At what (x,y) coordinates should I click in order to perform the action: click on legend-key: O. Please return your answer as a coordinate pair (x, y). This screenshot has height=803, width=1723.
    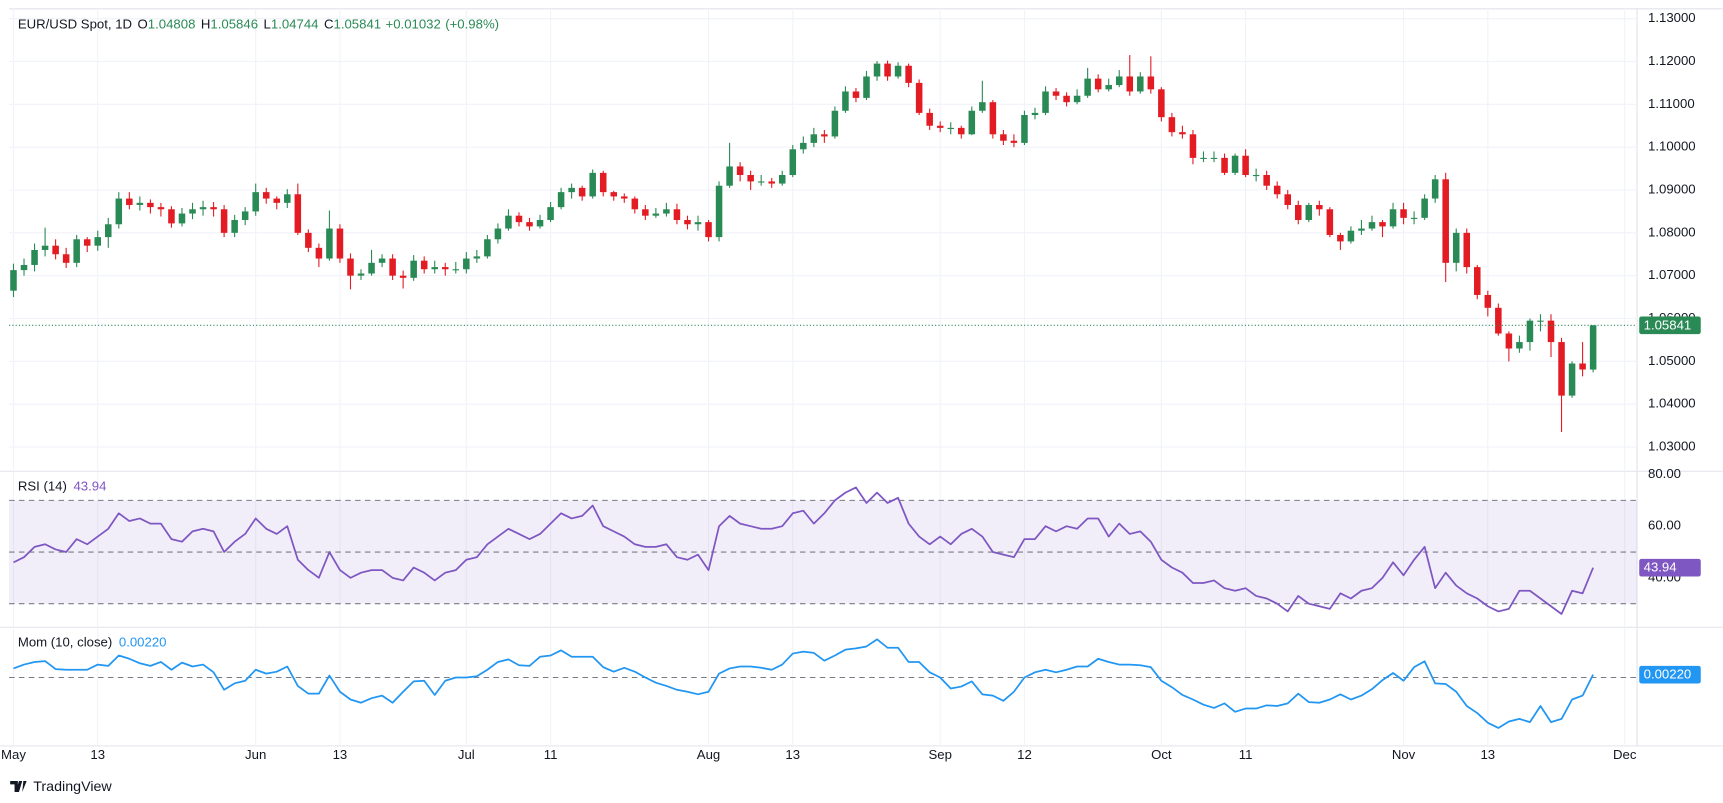
    Looking at the image, I should click on (143, 24).